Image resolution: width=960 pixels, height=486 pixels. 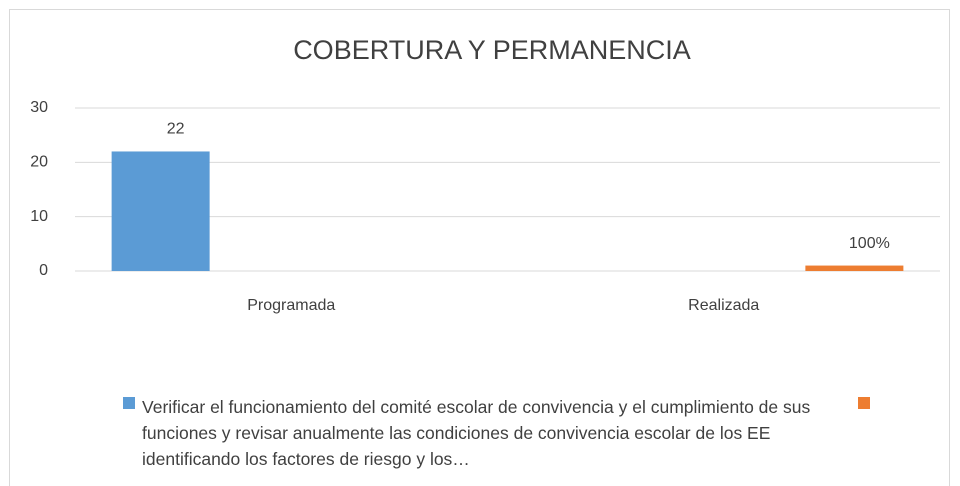 What do you see at coordinates (869, 243) in the screenshot?
I see `data-label: 100%` at bounding box center [869, 243].